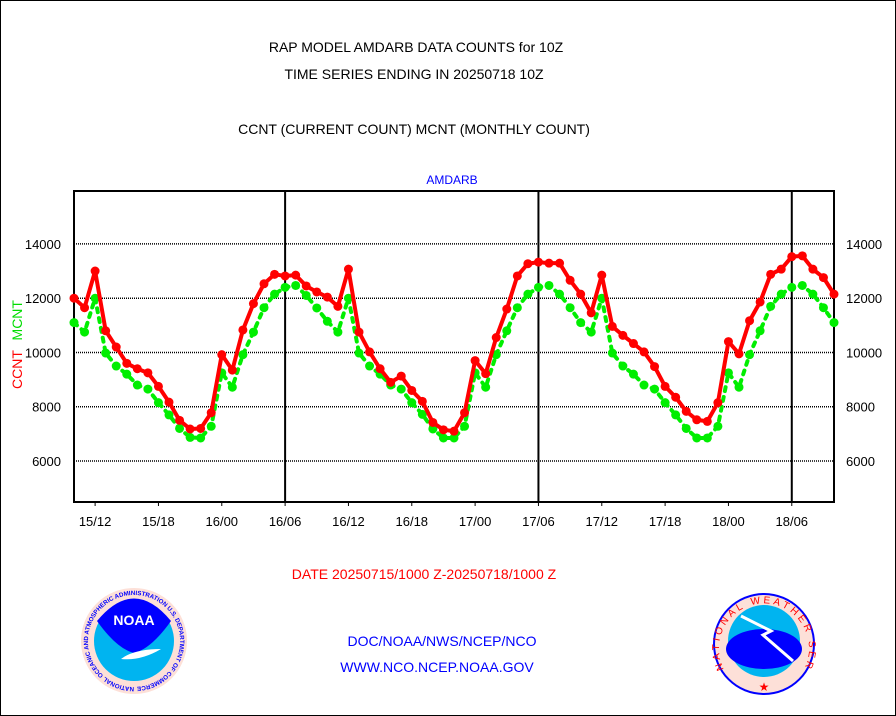 The height and width of the screenshot is (716, 896). I want to click on y-tick-label-left: 10000, so click(43, 352).